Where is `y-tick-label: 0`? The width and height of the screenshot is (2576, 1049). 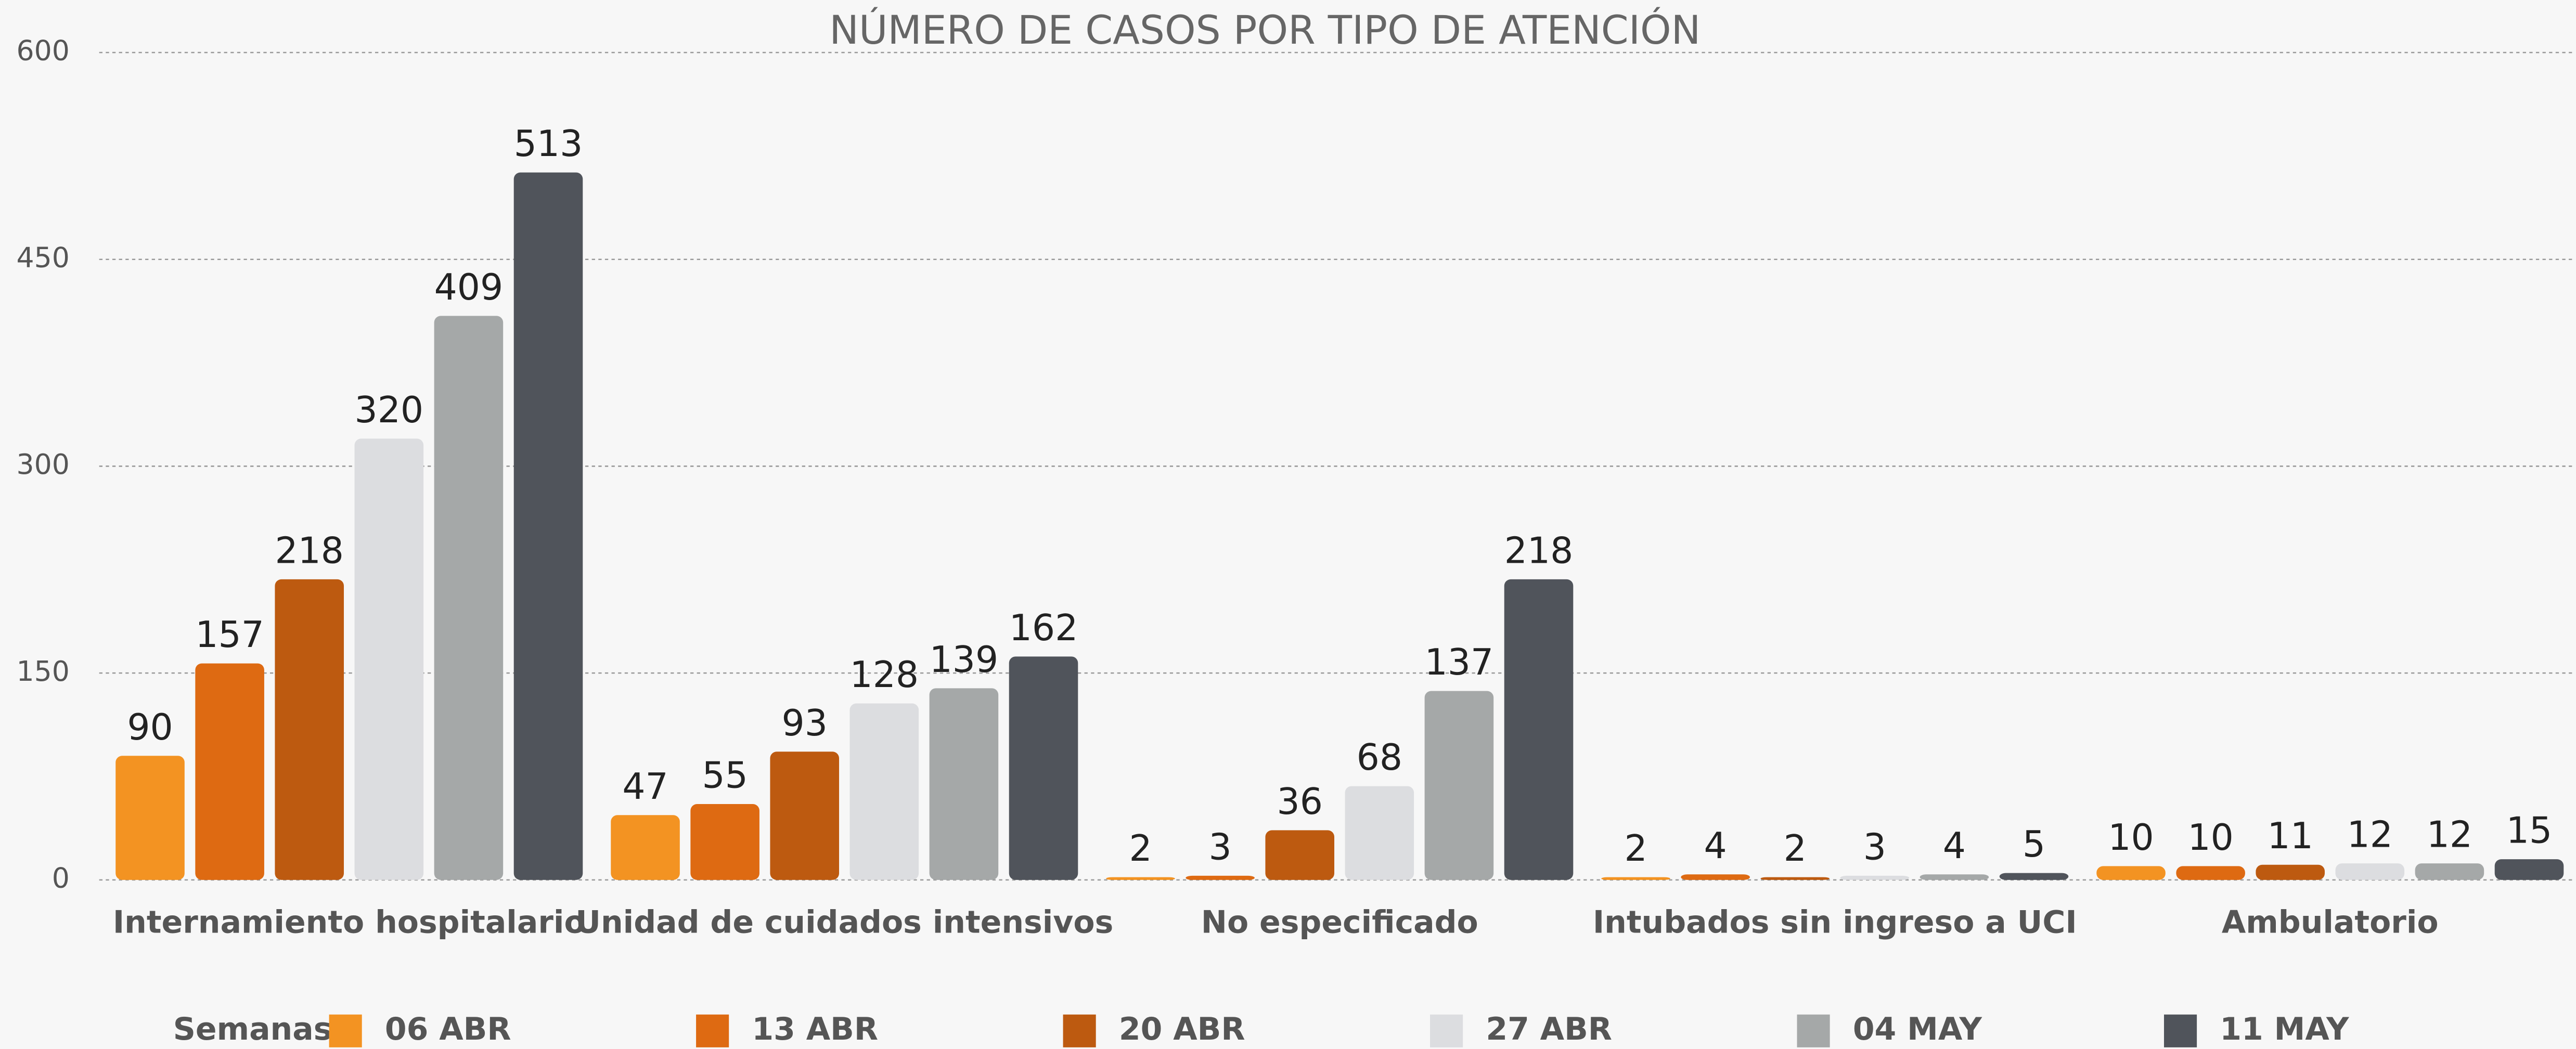
y-tick-label: 0 is located at coordinates (61, 878).